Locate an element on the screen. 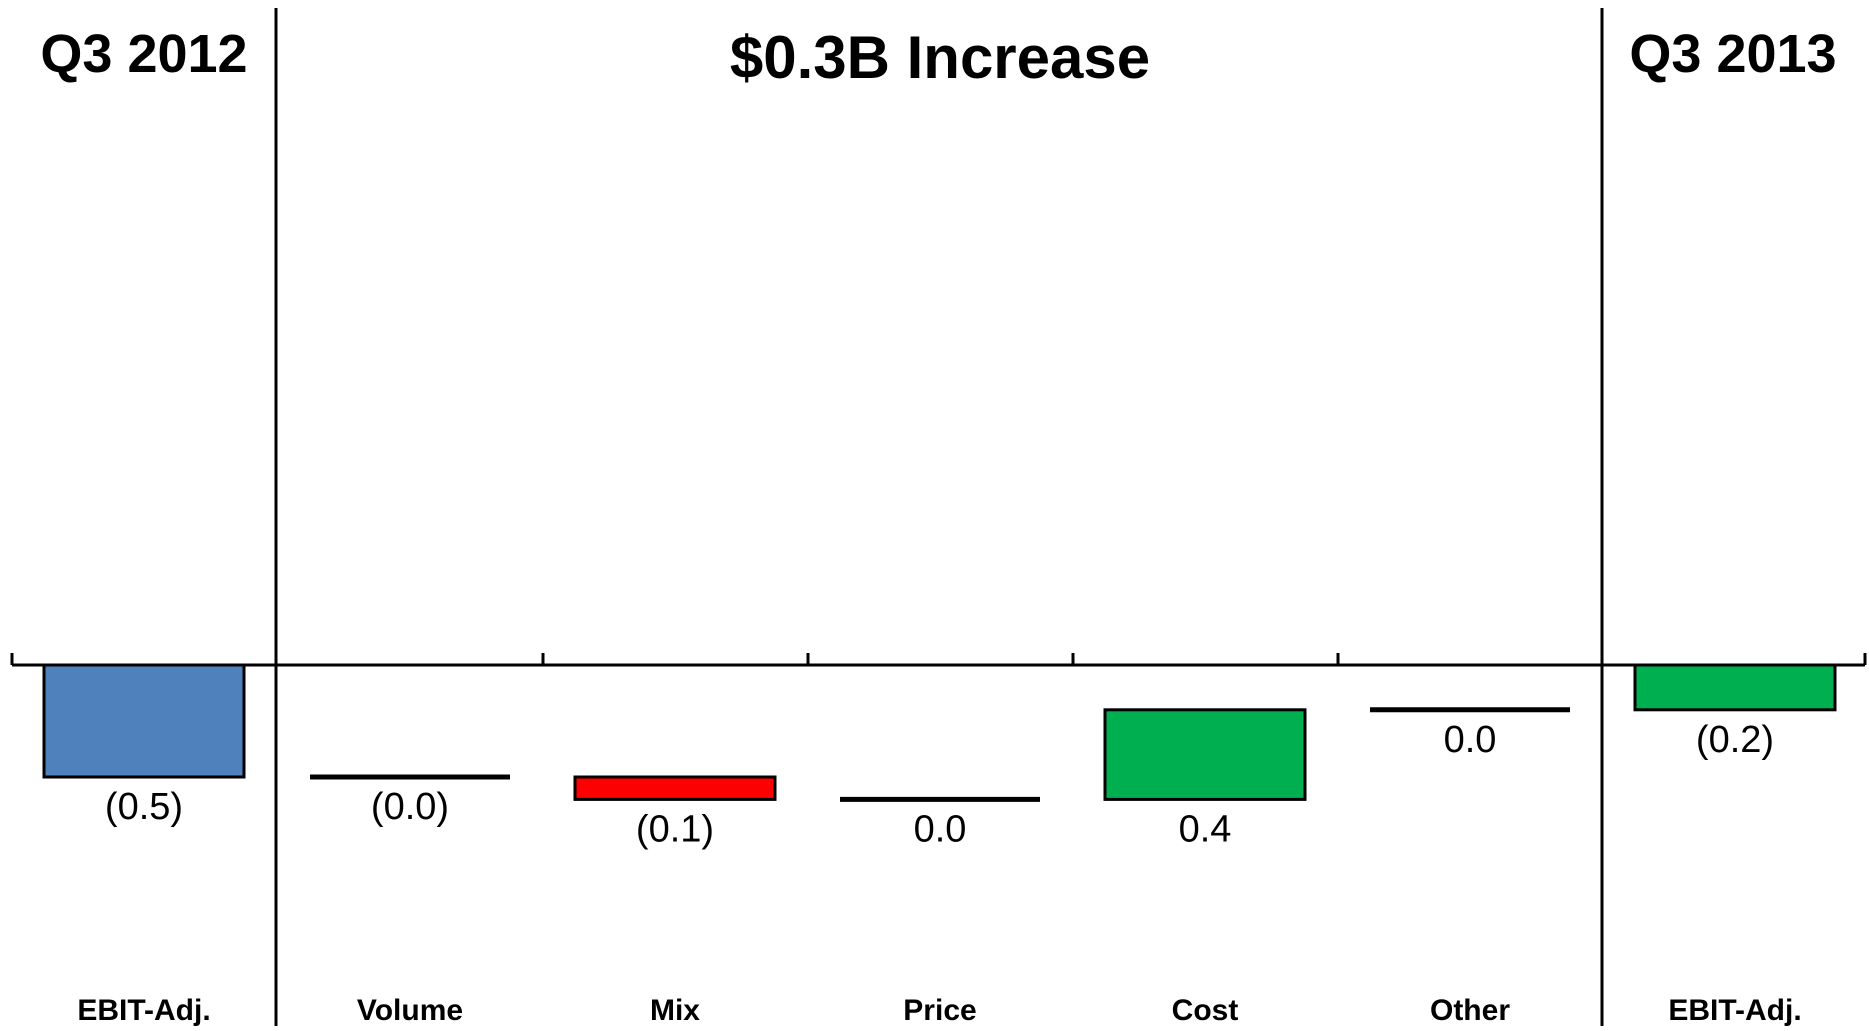 This screenshot has width=1869, height=1031. category-label-0: EBIT-Adj. is located at coordinates (143, 1010).